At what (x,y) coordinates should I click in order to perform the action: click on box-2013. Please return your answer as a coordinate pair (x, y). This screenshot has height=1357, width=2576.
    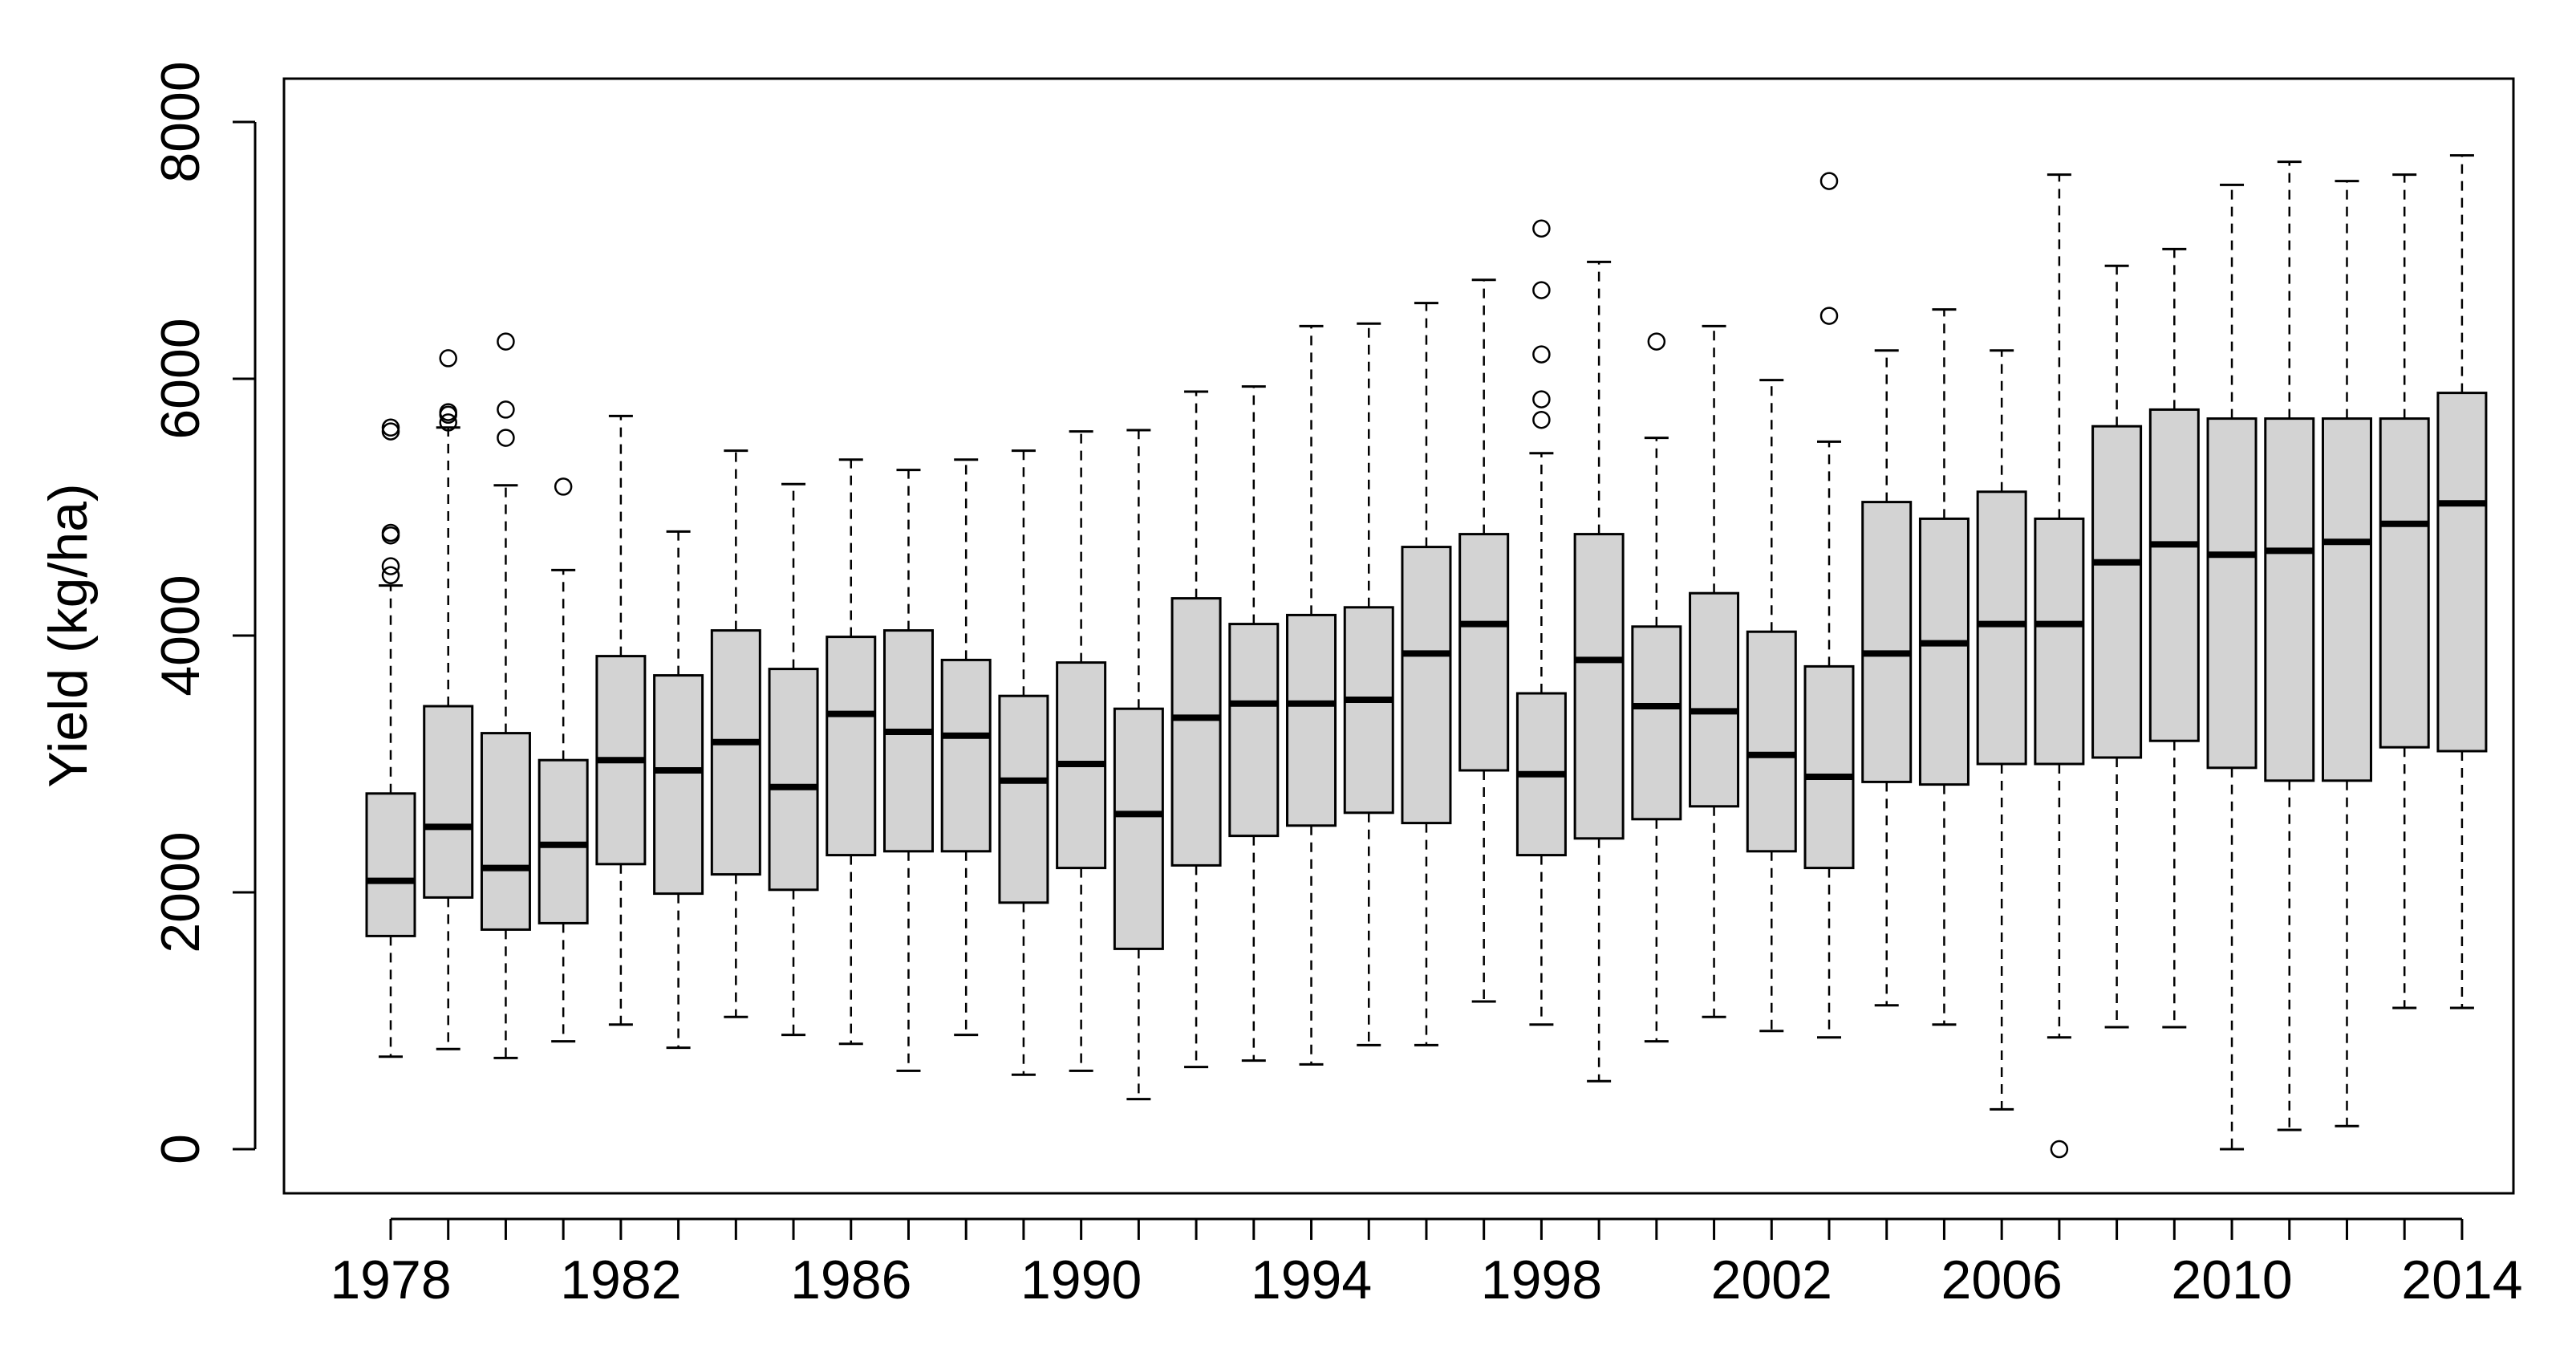
    Looking at the image, I should click on (2404, 591).